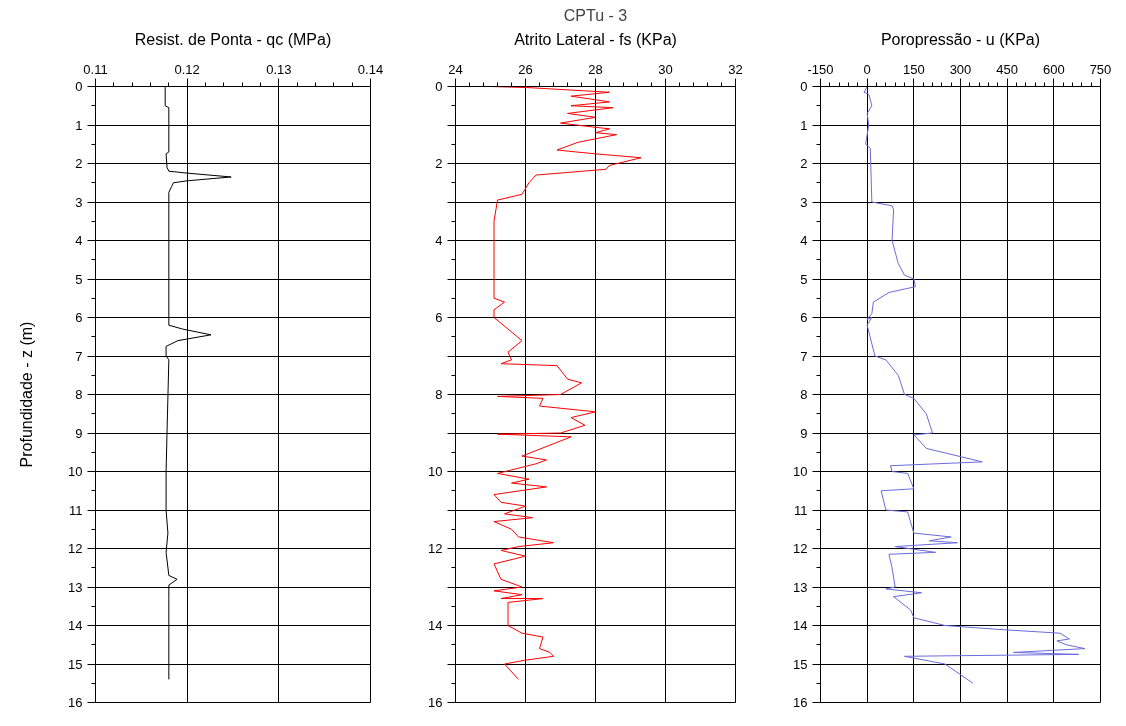 This screenshot has width=1126, height=726. What do you see at coordinates (960, 39) in the screenshot?
I see `x-axis-title: Poropressão - u (KPa)` at bounding box center [960, 39].